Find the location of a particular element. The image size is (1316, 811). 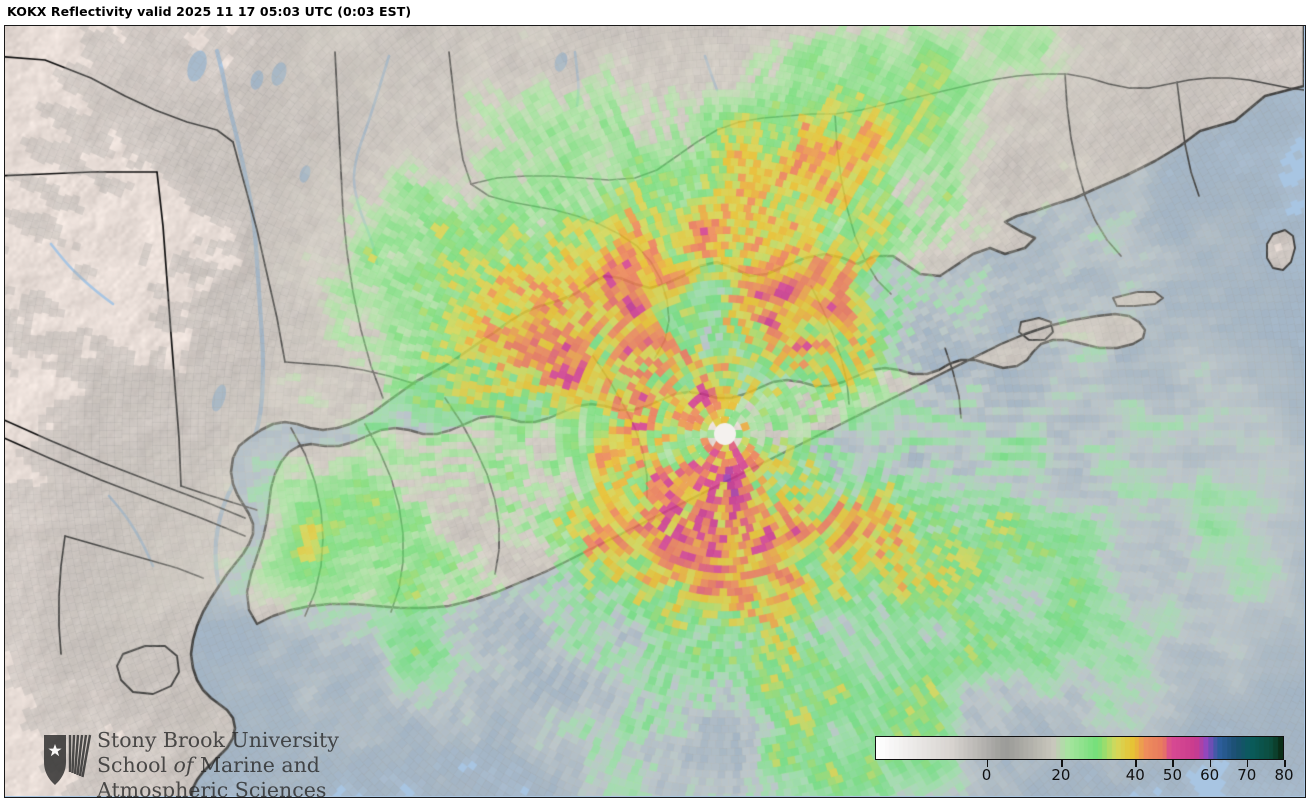

colorbar-label-50: 50 is located at coordinates (1172, 775).